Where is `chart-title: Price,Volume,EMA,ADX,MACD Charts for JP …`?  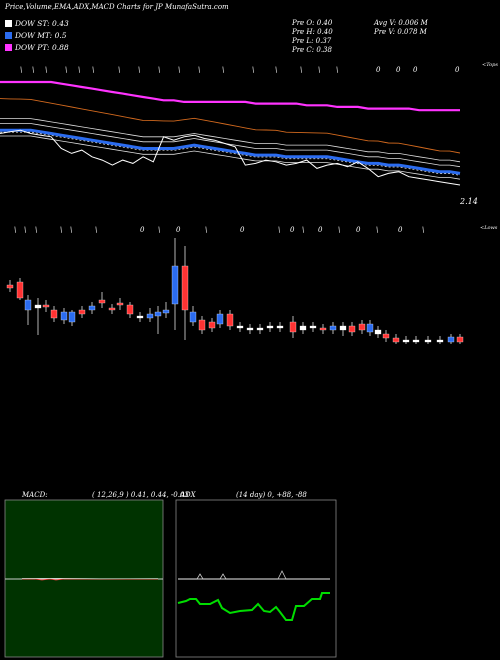
chart-title: Price,Volume,EMA,ADX,MACD Charts for JP … is located at coordinates (117, 7).